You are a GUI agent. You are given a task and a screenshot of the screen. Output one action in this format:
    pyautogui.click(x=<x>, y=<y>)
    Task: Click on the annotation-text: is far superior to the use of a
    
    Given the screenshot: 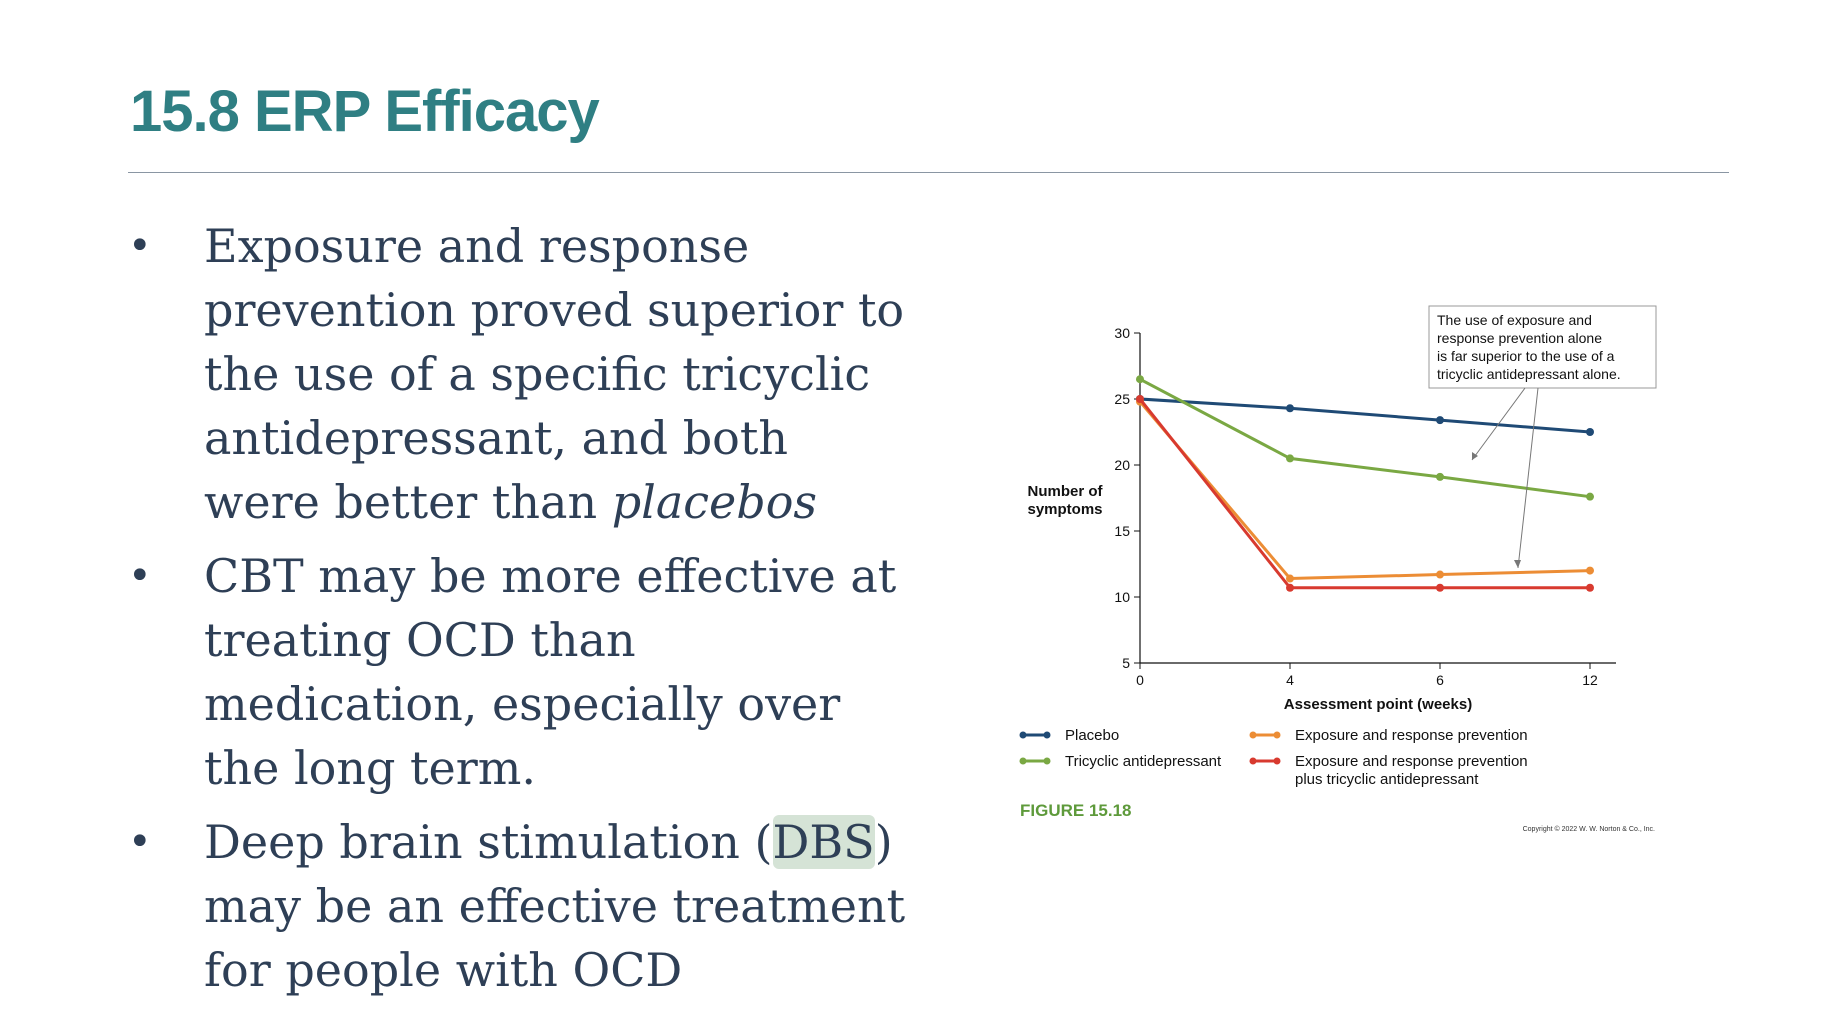 What is the action you would take?
    pyautogui.click(x=1526, y=356)
    